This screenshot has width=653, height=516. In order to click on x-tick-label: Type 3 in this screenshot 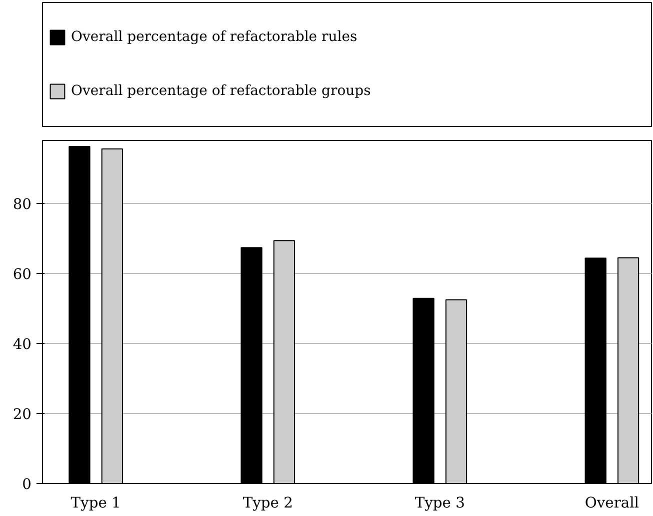, I will do `click(439, 503)`.